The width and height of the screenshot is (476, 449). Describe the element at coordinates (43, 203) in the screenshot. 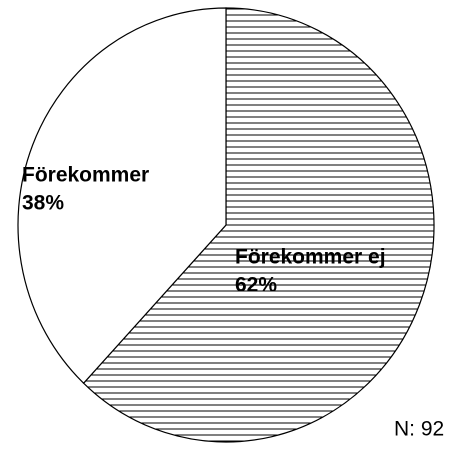

I see `slice-value-label: 38%` at that location.